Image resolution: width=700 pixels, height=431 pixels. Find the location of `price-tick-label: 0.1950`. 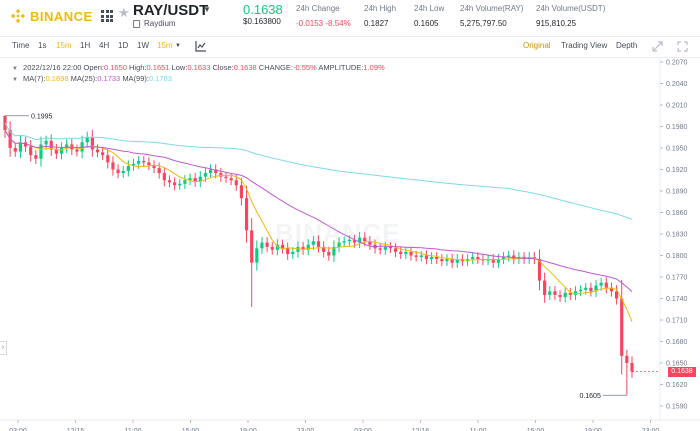

price-tick-label: 0.1950 is located at coordinates (677, 149).